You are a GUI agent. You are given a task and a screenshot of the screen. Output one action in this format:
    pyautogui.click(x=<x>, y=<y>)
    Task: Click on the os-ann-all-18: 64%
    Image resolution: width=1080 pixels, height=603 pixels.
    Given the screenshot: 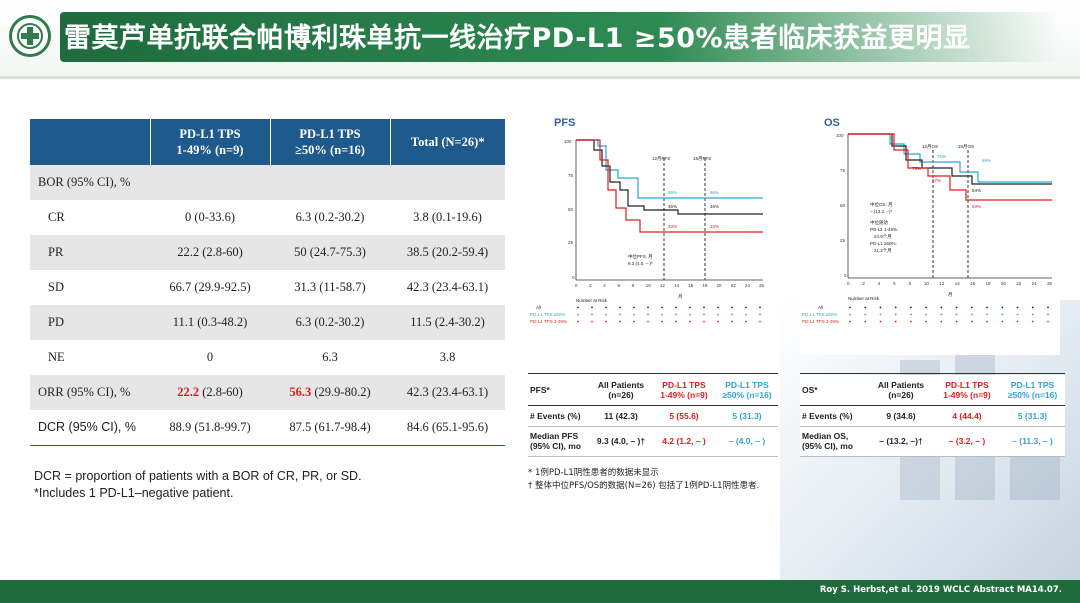 What is the action you would take?
    pyautogui.click(x=976, y=190)
    